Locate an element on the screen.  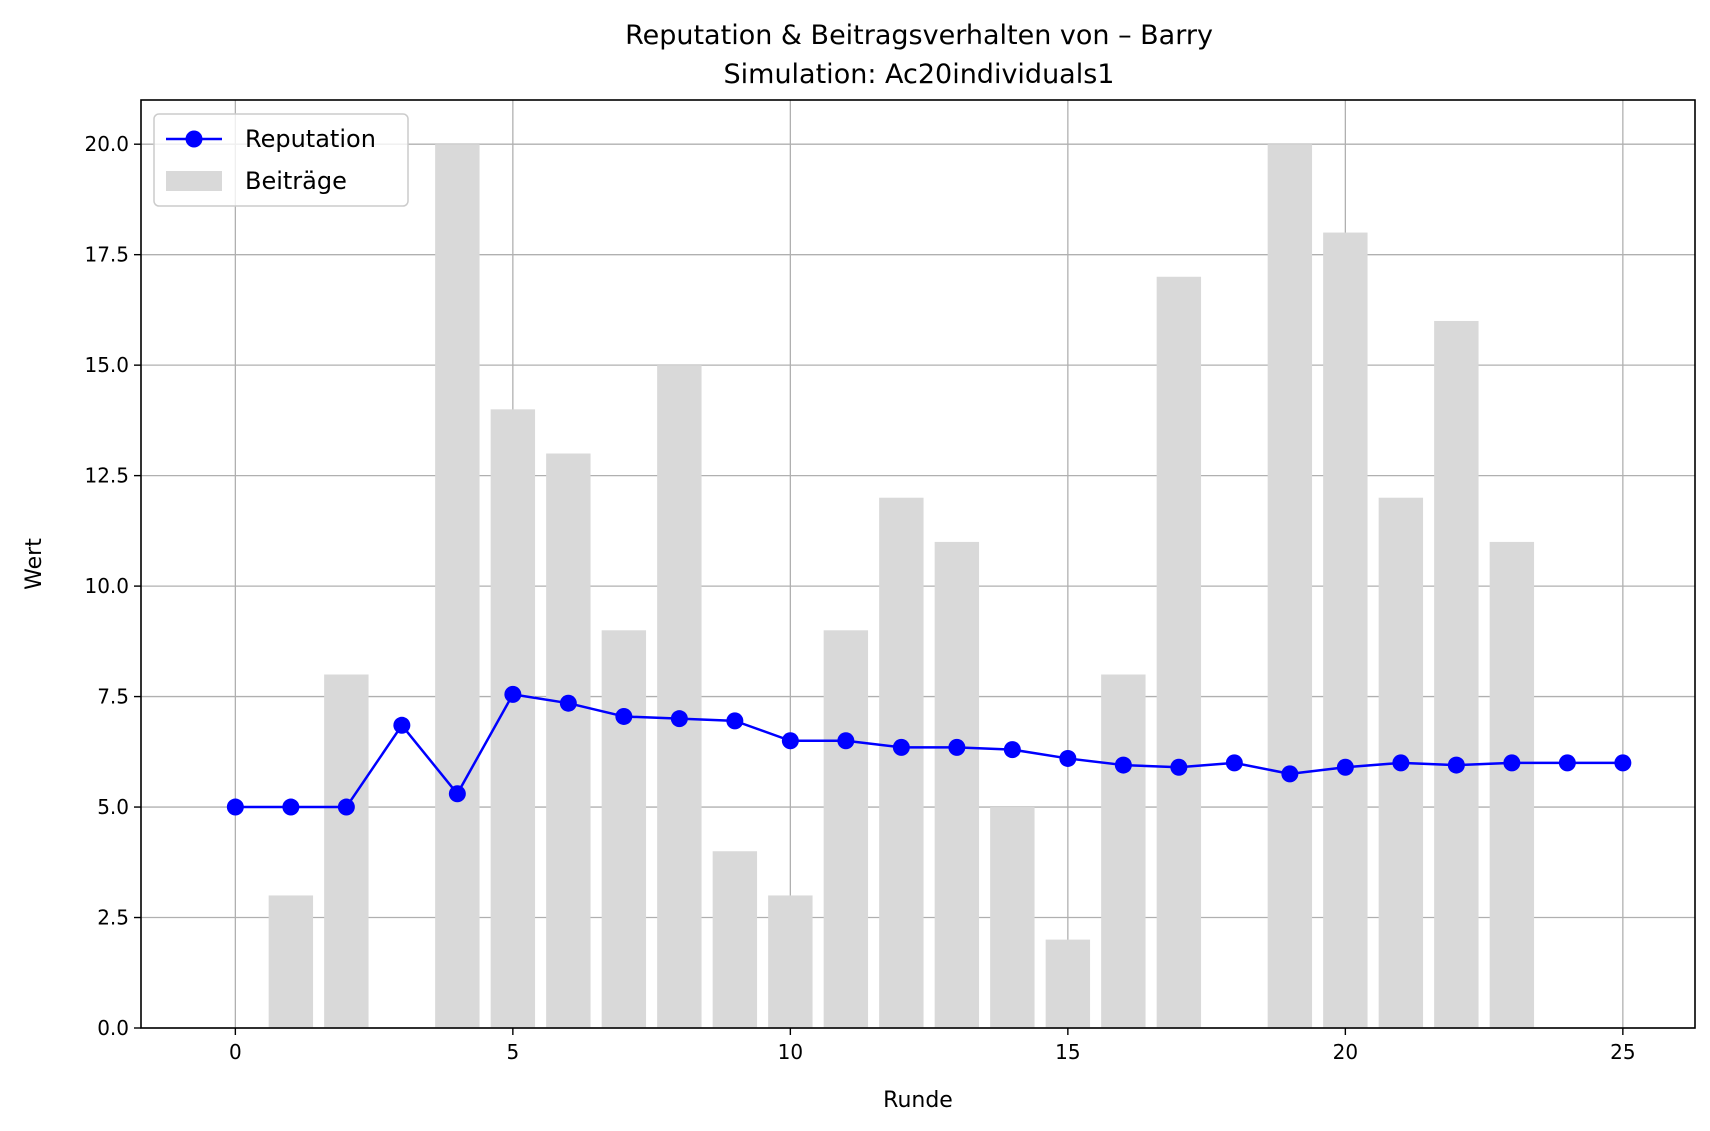
x-tick-label: 25 is located at coordinates (1622, 1052).